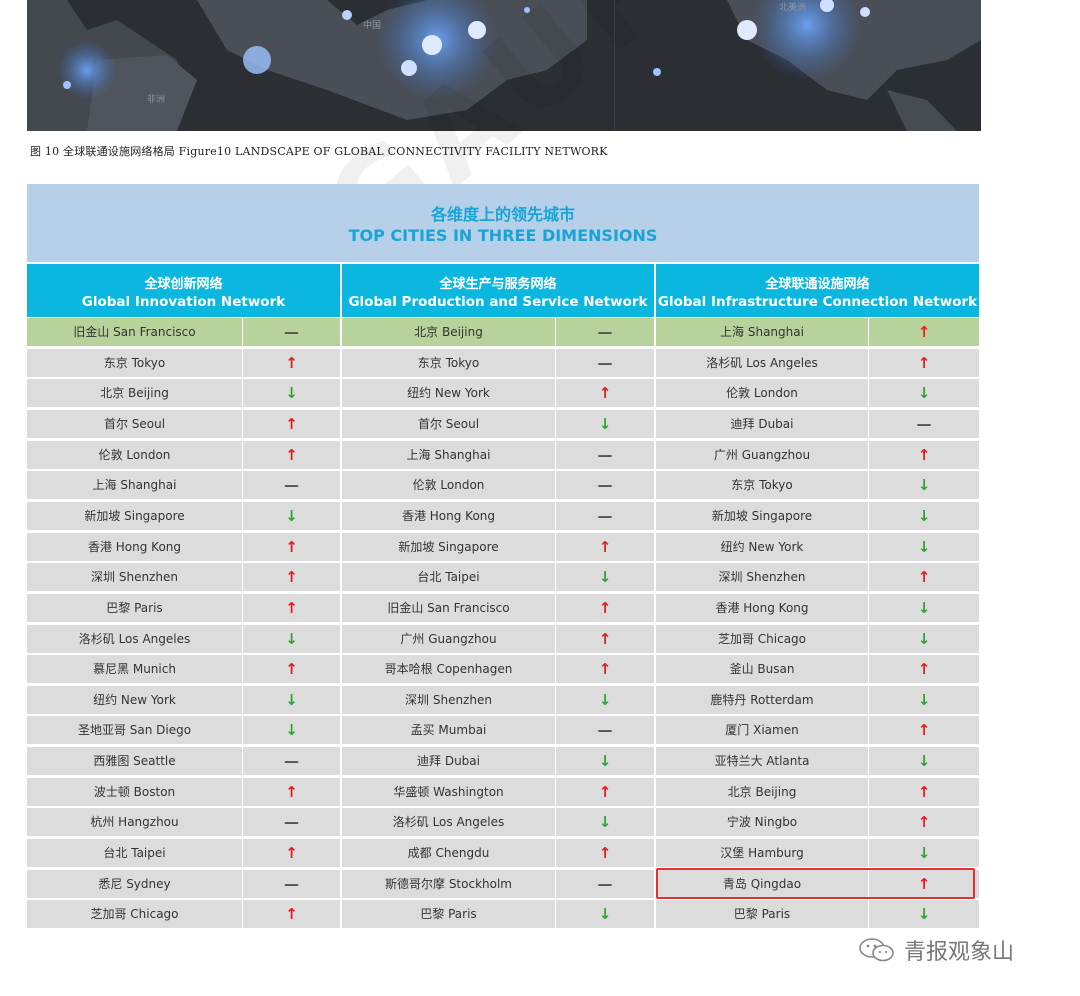  I want to click on table-cell-city: 首尔 Seoul, so click(448, 424).